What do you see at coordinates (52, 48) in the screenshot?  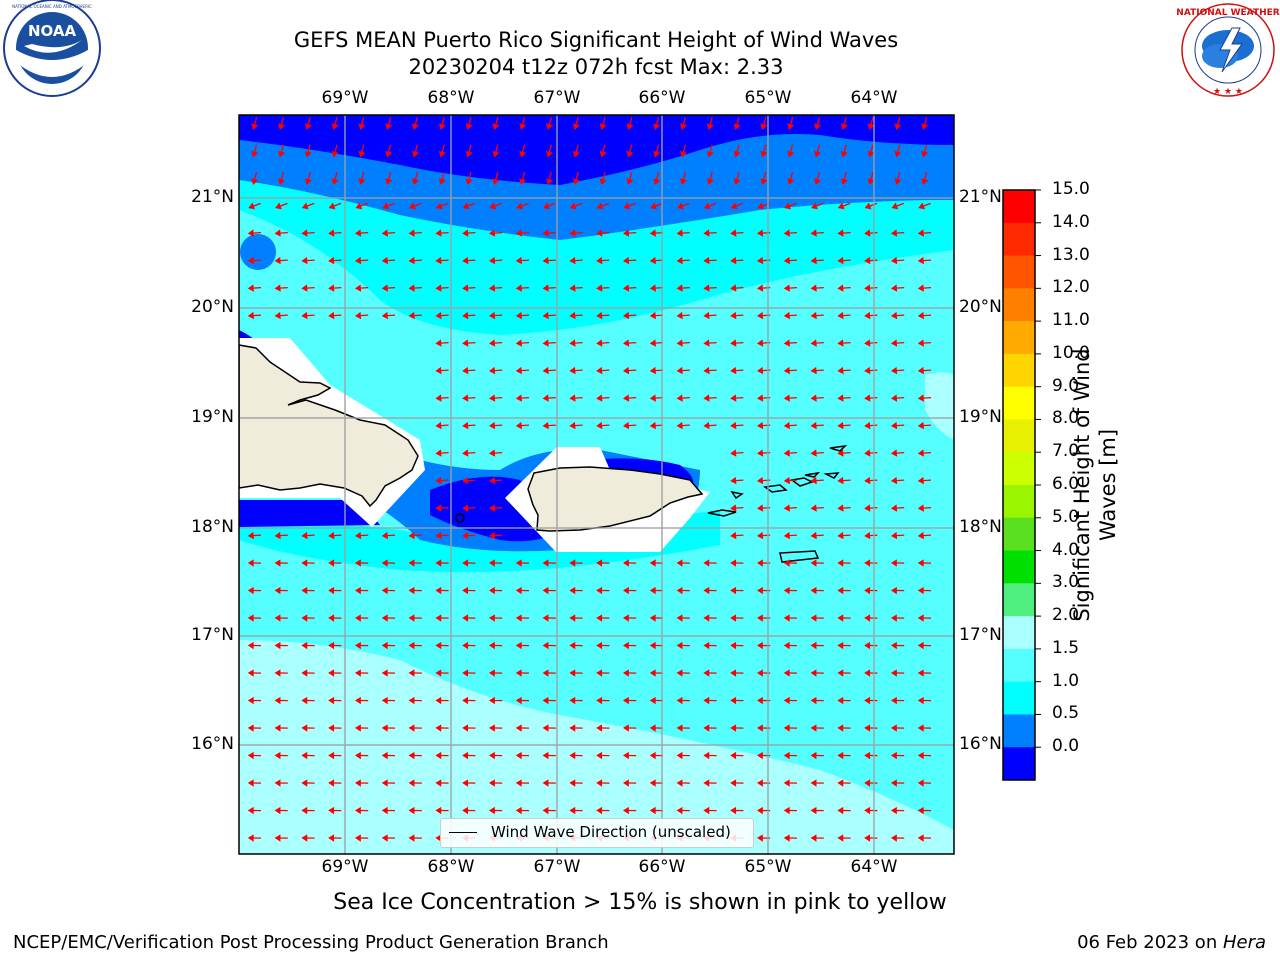 I see `noaa-logo-icon: NOAA NATIONAL OCEANIC AND ATMOSPHERIC` at bounding box center [52, 48].